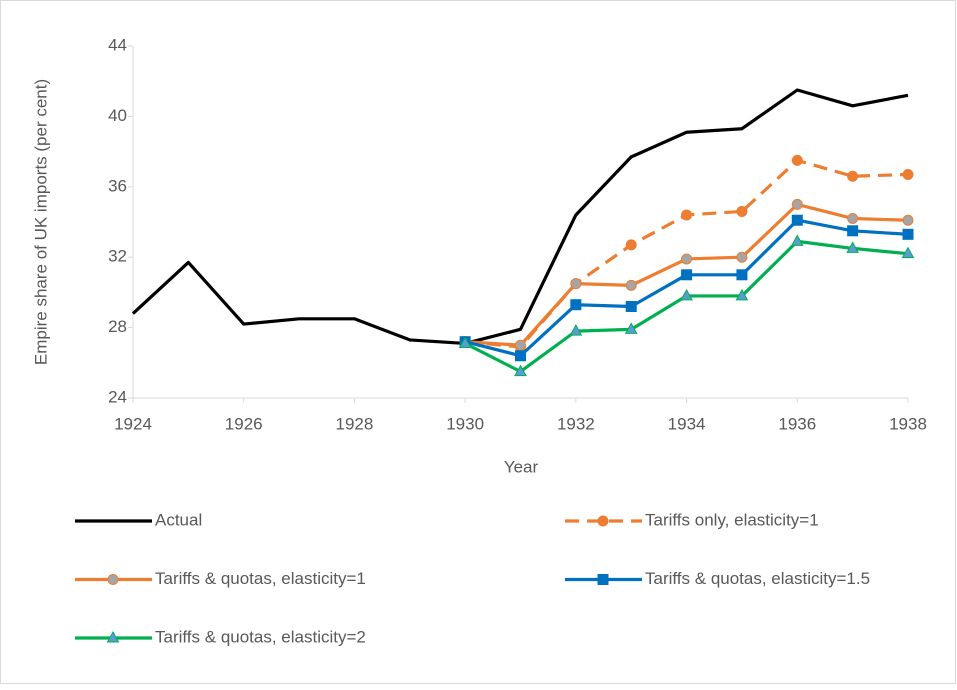 The width and height of the screenshot is (957, 690). Describe the element at coordinates (117, 326) in the screenshot. I see `y-tick-label: 28` at that location.